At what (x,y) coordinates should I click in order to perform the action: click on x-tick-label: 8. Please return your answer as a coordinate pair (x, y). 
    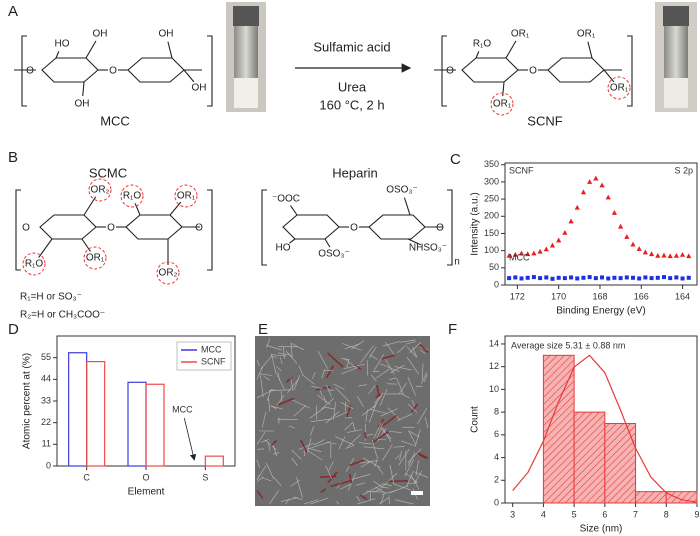
    Looking at the image, I should click on (666, 514).